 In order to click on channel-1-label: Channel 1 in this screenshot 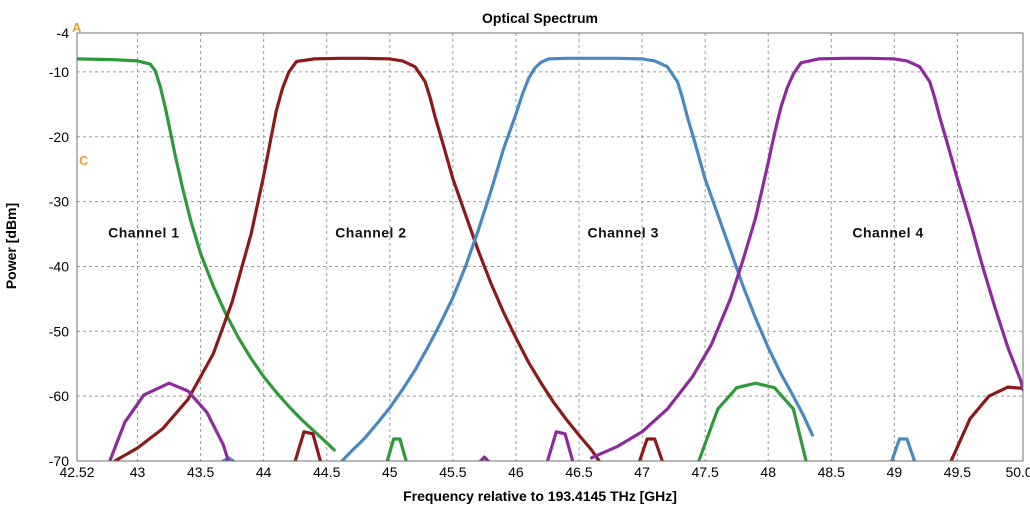, I will do `click(143, 232)`.